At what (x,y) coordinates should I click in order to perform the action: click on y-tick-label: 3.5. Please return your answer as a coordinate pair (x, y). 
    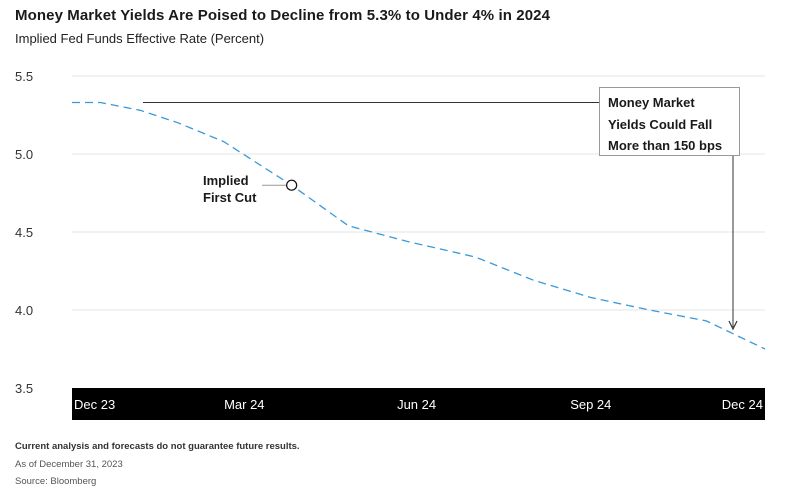
    Looking at the image, I should click on (24, 388).